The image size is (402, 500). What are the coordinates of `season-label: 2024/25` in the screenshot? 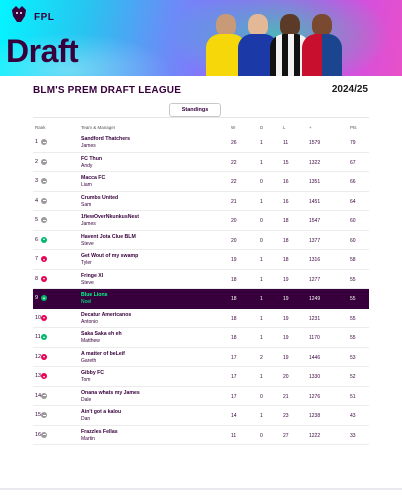 It's located at (349, 89).